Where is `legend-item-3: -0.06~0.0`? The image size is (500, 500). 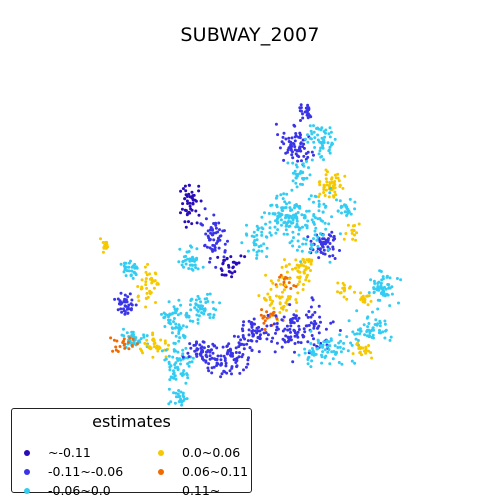
legend-item-3: -0.06~0.0 is located at coordinates (67, 490).